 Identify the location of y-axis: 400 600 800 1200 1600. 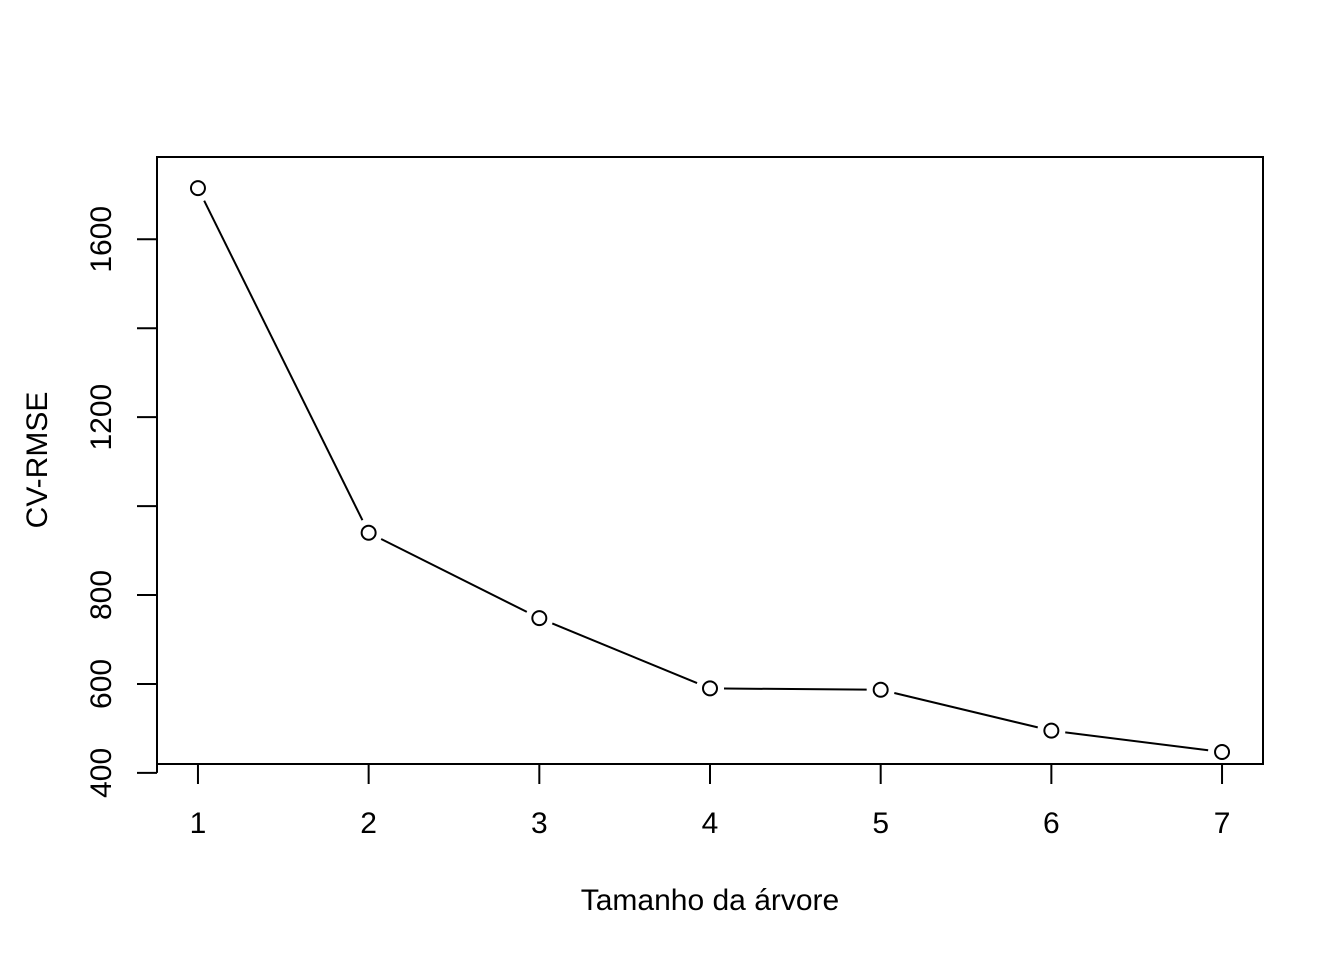
(121, 502).